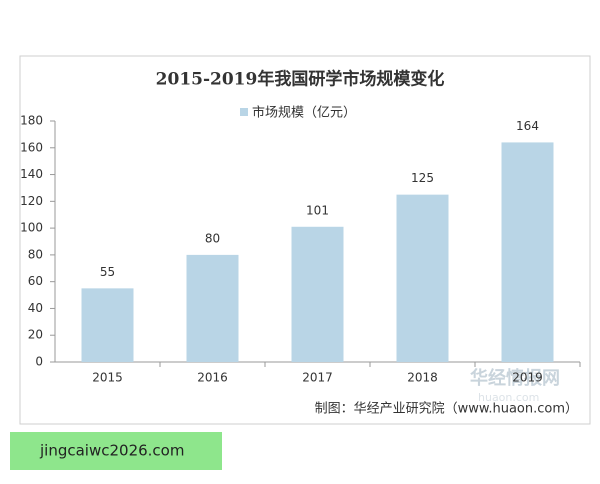 This screenshot has width=600, height=484. I want to click on data-label: 80, so click(212, 238).